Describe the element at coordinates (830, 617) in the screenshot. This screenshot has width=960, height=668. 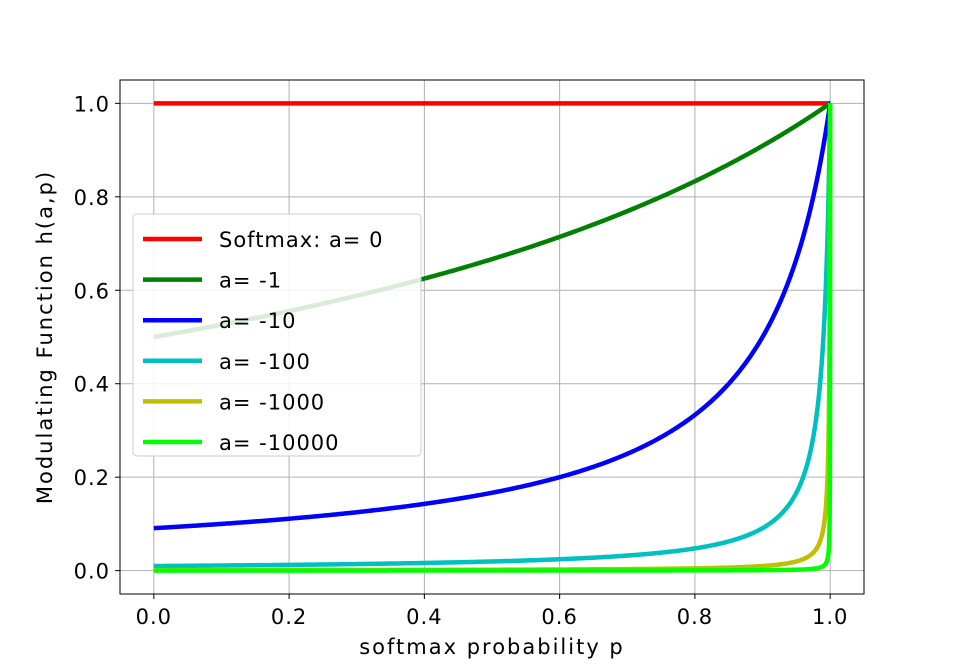
I see `x-tick-label: 1.0` at that location.